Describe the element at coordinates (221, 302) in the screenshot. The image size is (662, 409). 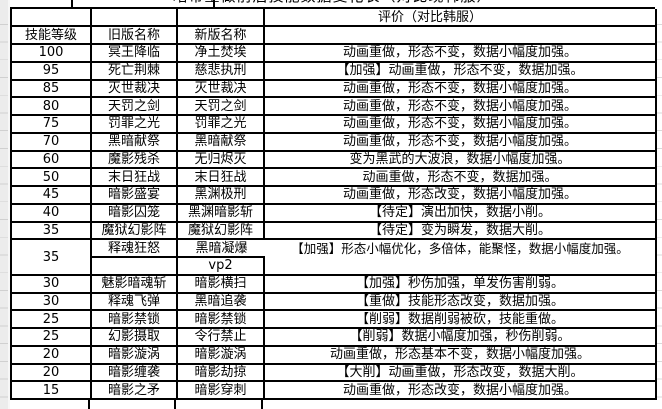
I see `new-name-cell: 黑暗追袭` at that location.